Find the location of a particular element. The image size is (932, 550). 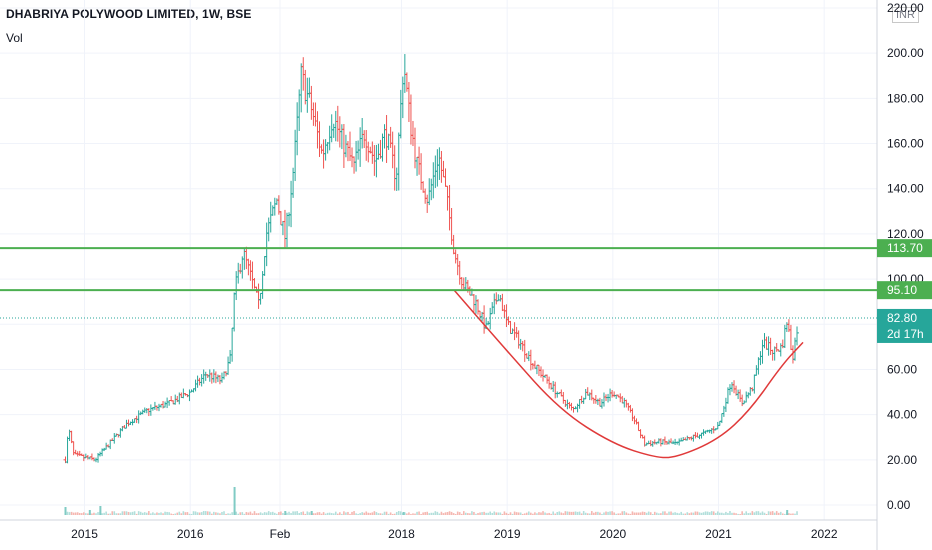

x-tick-label: 2015 is located at coordinates (84, 534).